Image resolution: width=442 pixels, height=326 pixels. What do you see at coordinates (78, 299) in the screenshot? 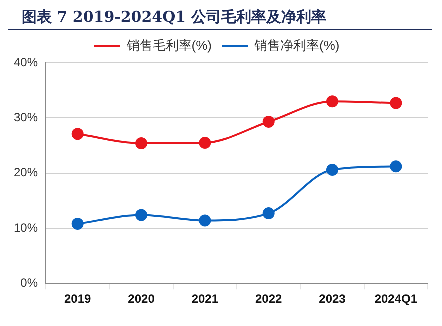
I see `x-tick-label: 2019` at bounding box center [78, 299].